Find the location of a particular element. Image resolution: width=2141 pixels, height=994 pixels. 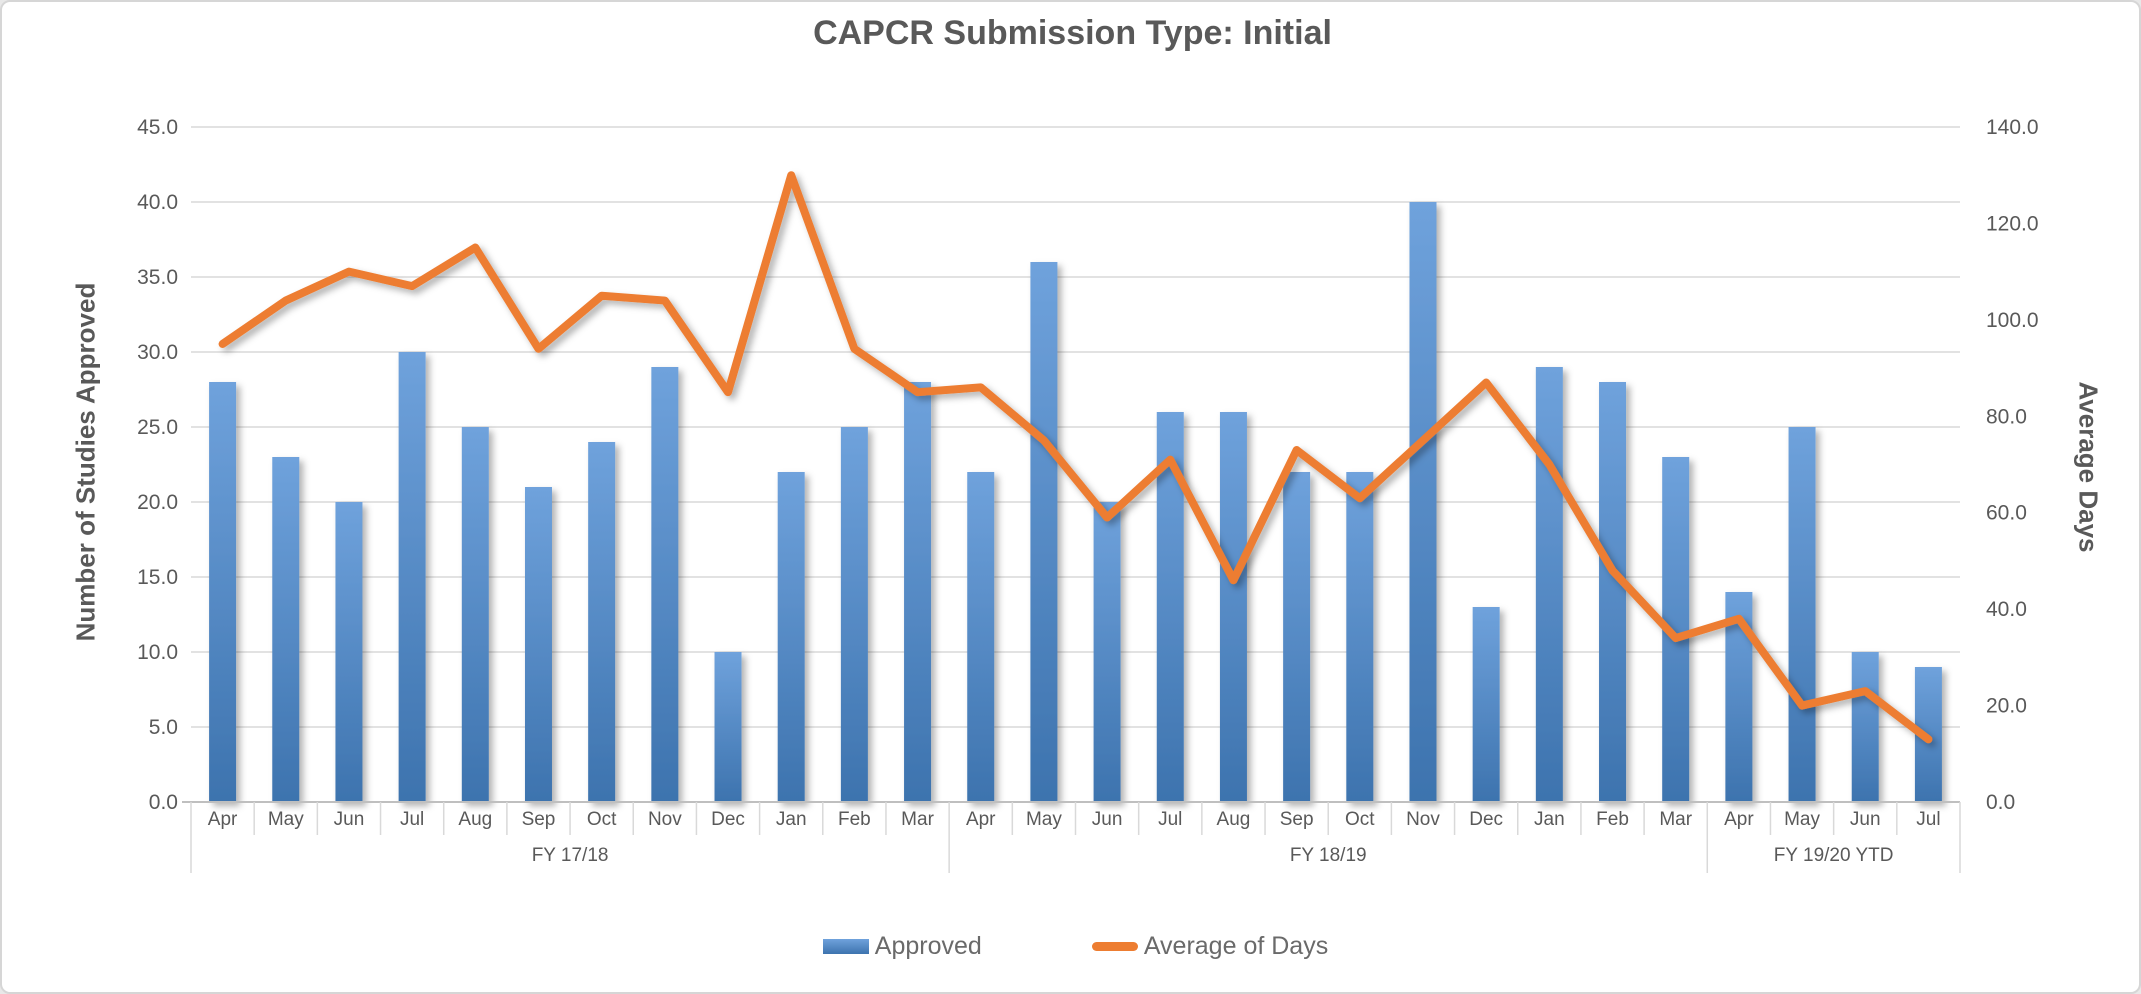

y-axis-tick-label-right: 60.0 is located at coordinates (2006, 513).